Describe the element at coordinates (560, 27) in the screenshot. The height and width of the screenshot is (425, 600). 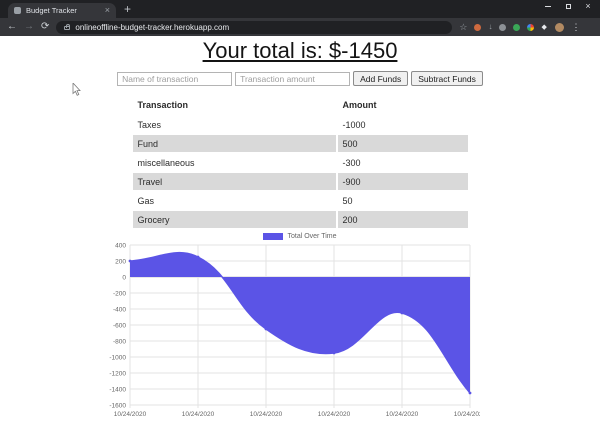
I see `profile-avatar` at that location.